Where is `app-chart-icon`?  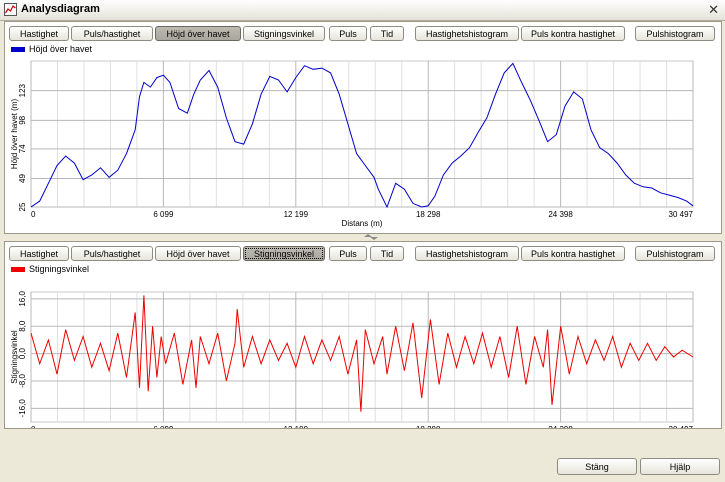 app-chart-icon is located at coordinates (10, 9).